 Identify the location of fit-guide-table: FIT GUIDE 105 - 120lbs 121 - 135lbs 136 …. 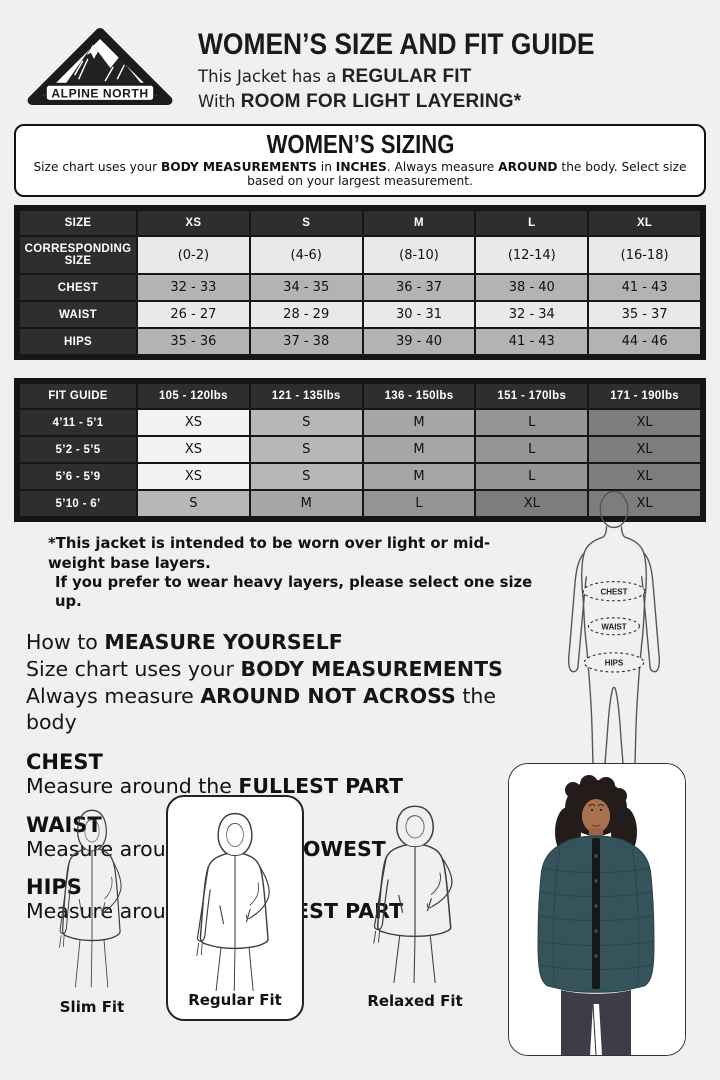
(360, 450).